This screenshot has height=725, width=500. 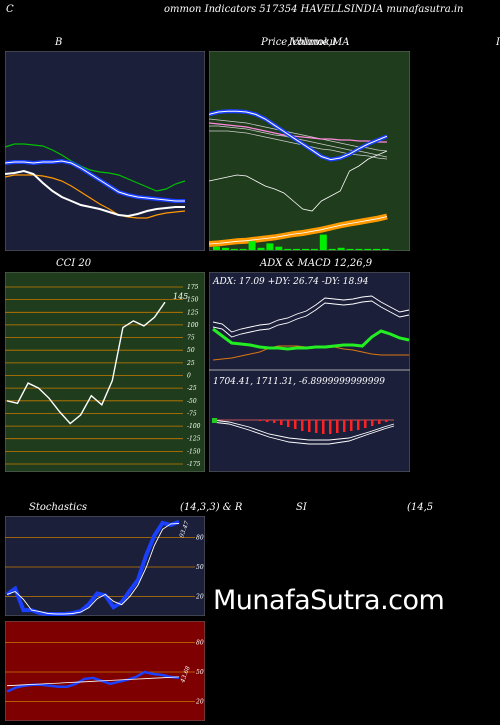 I want to click on adx-line-shadow, so click(x=311, y=319).